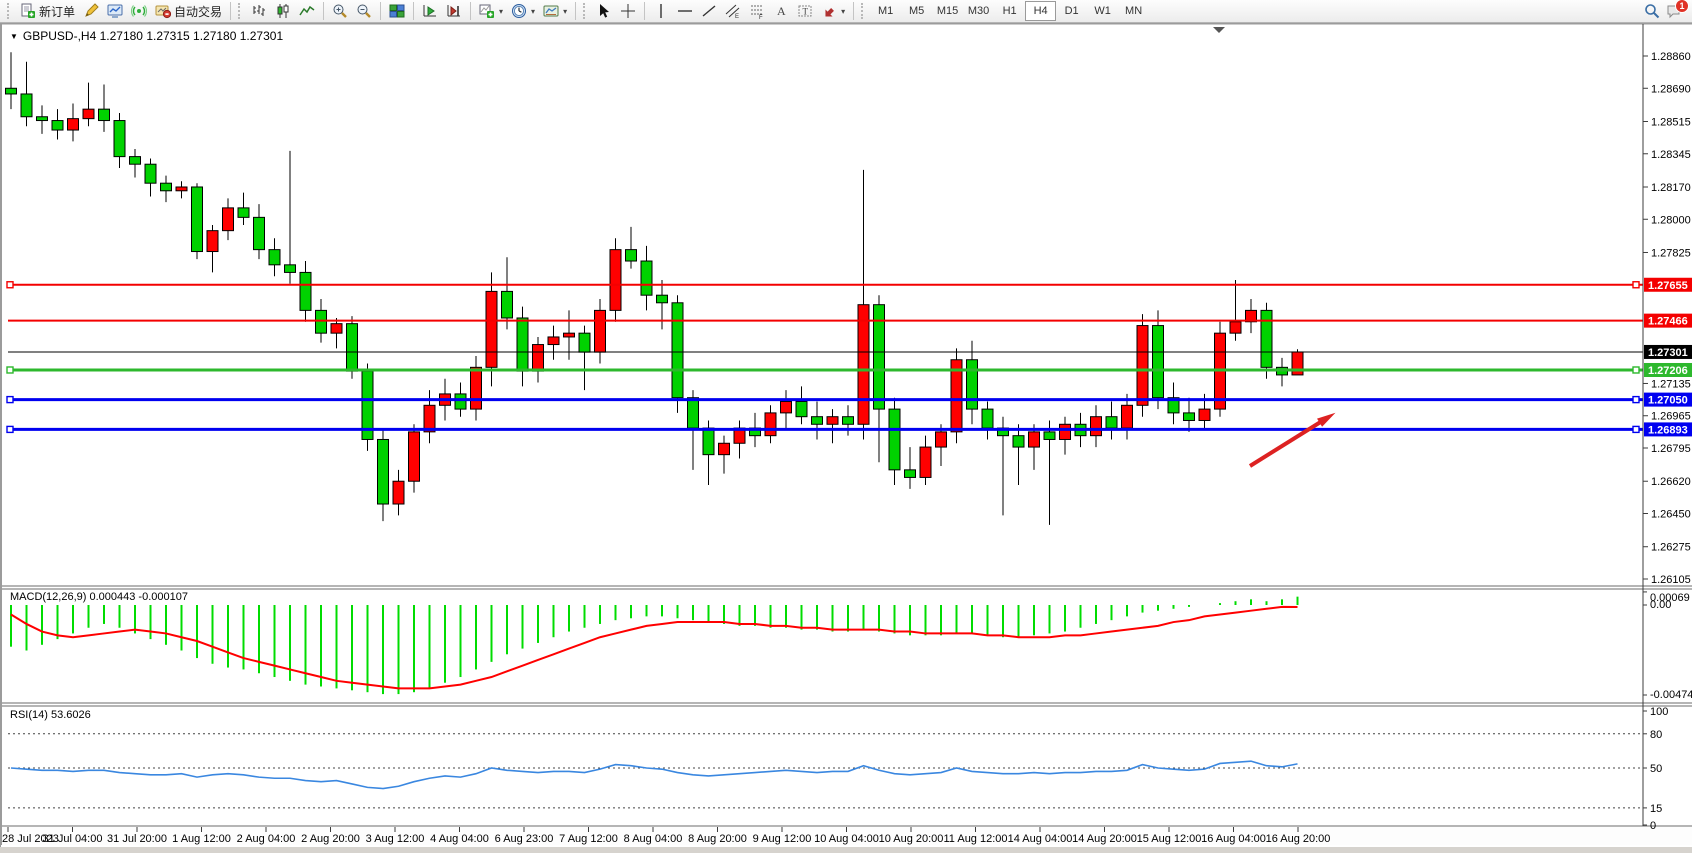  What do you see at coordinates (57, 11) in the screenshot?
I see `new-order-label: 新订单` at bounding box center [57, 11].